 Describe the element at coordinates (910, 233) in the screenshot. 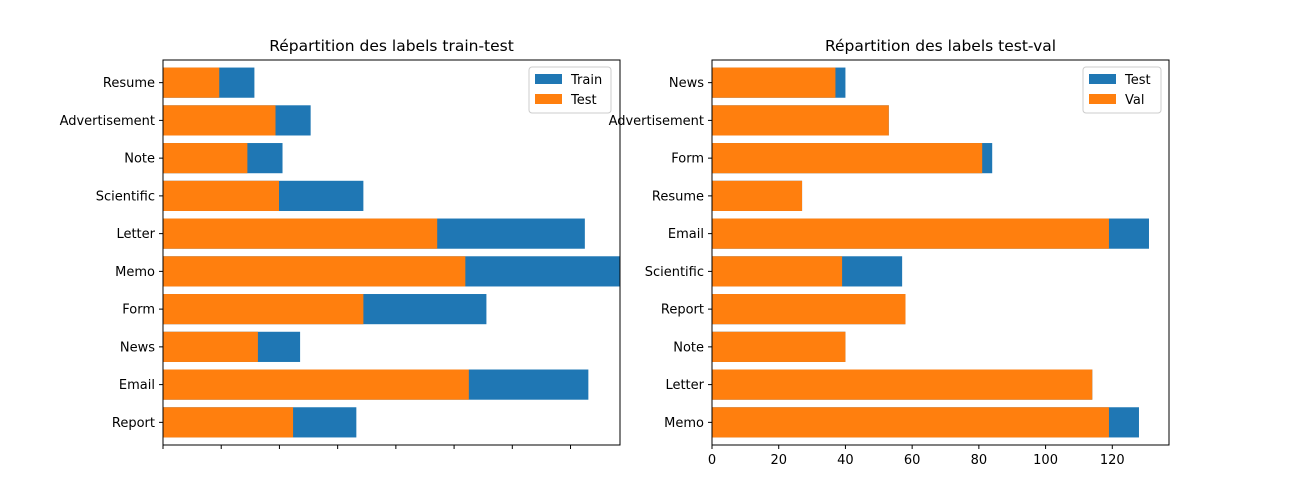

I see `bar-val-email` at that location.